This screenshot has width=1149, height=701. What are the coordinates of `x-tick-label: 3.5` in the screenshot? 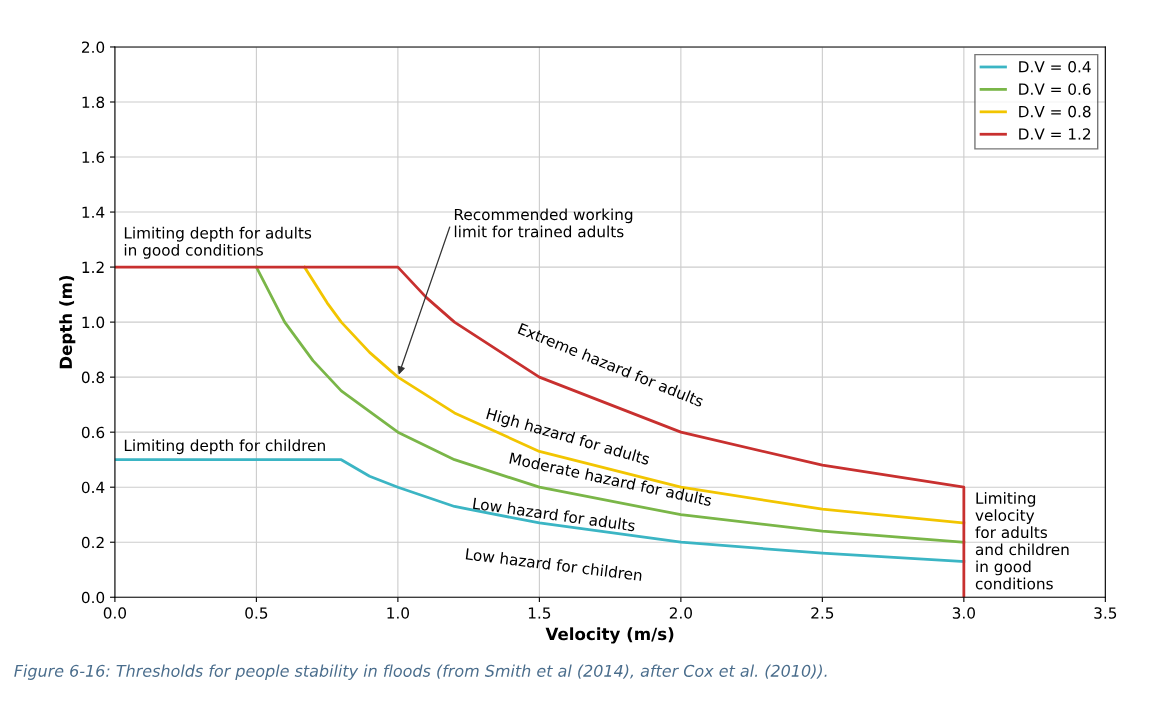 It's located at (1105, 613).